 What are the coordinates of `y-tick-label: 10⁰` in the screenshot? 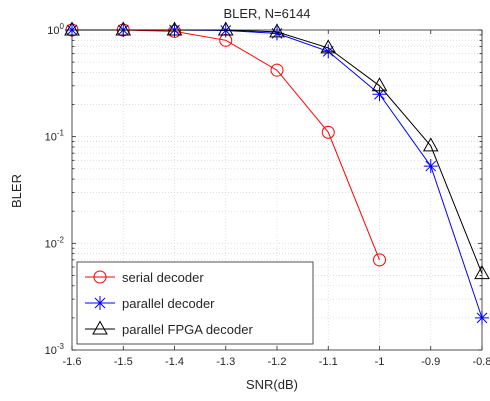 It's located at (55, 29).